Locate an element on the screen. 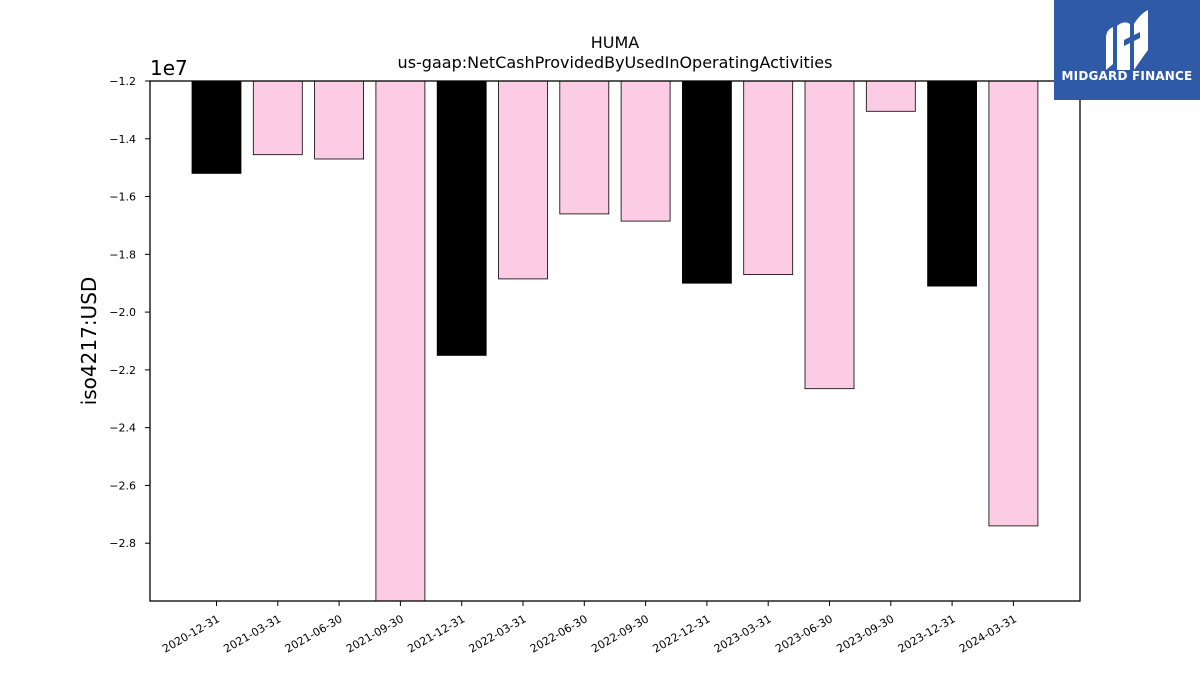 Image resolution: width=1200 pixels, height=675 pixels. x-tick-label: 2023-09-30 is located at coordinates (865, 633).